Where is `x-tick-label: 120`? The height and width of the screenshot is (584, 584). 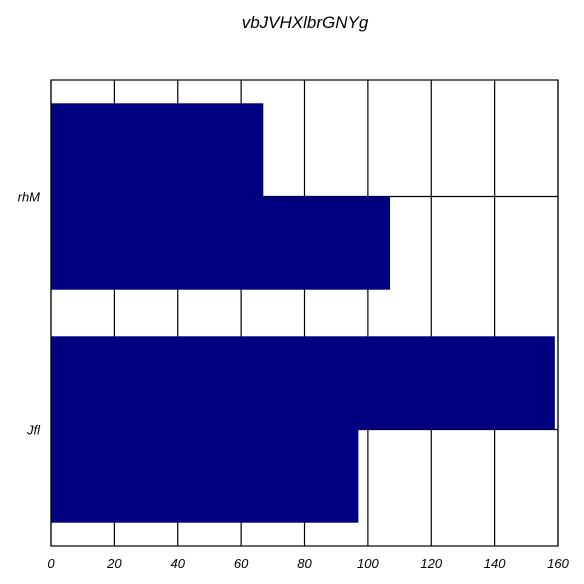 x-tick-label: 120 is located at coordinates (431, 563).